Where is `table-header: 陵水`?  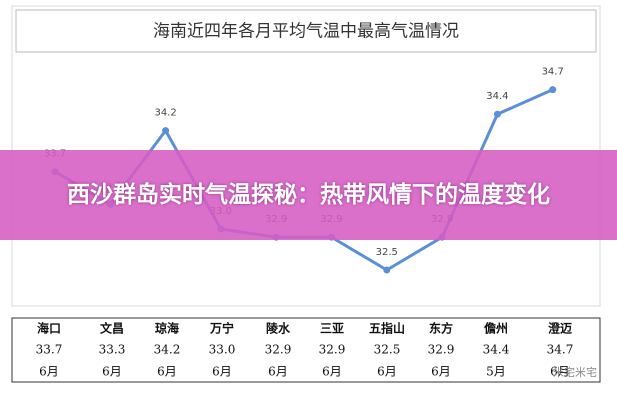
table-header: 陵水 is located at coordinates (278, 328).